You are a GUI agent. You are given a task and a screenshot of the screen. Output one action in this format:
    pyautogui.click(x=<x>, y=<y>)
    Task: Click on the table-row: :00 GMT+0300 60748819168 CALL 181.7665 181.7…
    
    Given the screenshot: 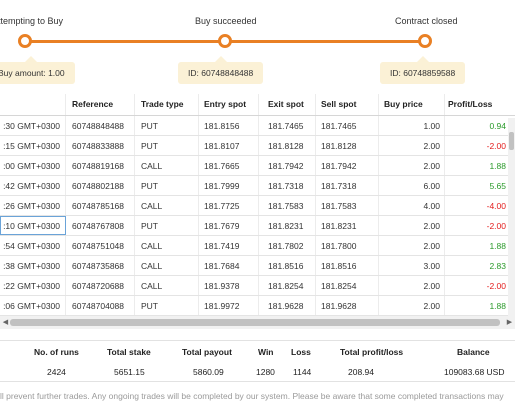 What is the action you would take?
    pyautogui.click(x=257, y=166)
    